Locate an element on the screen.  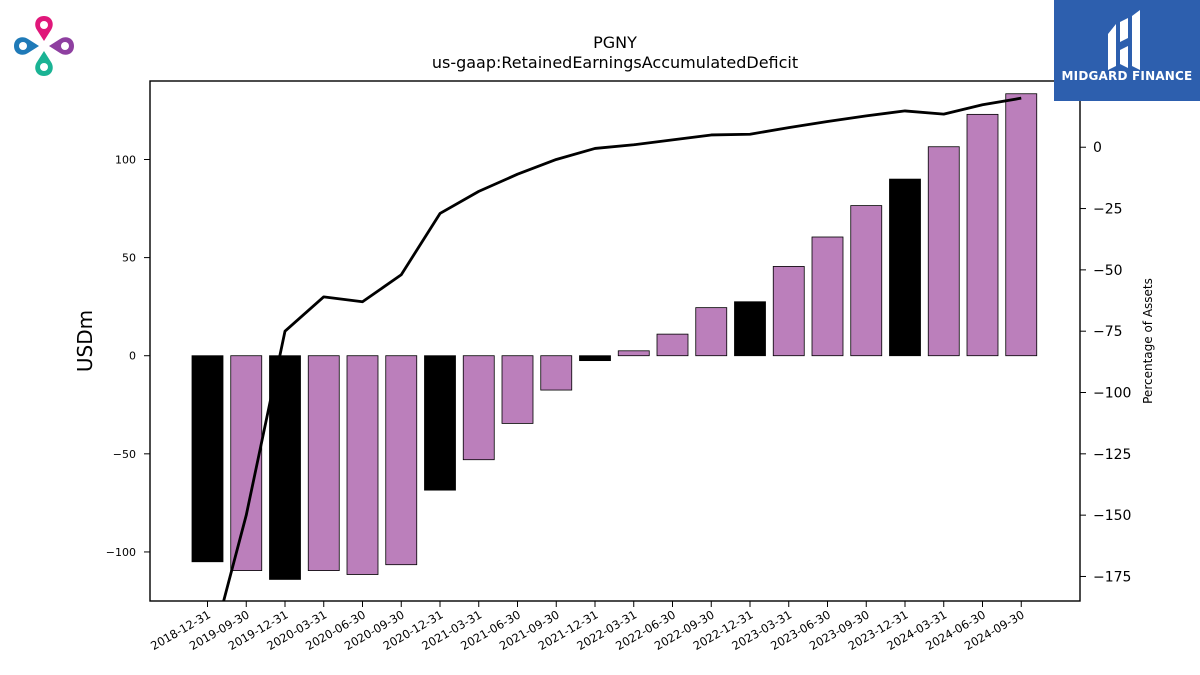
midgard-finance-logo: MIDGARD FINANCE is located at coordinates (1127, 50).